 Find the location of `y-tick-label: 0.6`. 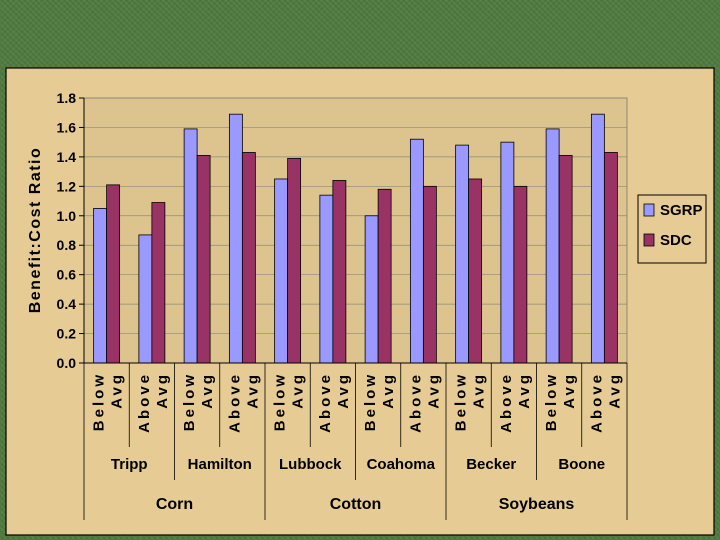

y-tick-label: 0.6 is located at coordinates (67, 275).